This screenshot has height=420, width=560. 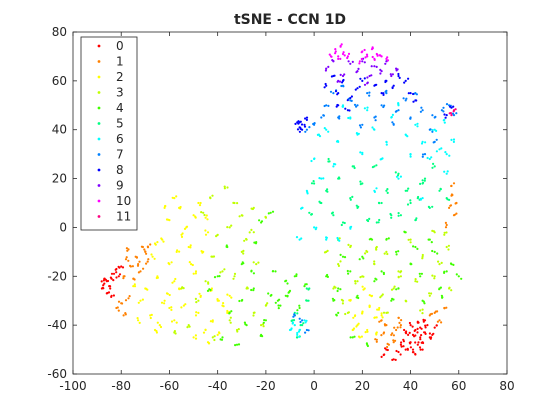 What do you see at coordinates (120, 62) in the screenshot?
I see `legend-label: 1` at bounding box center [120, 62].